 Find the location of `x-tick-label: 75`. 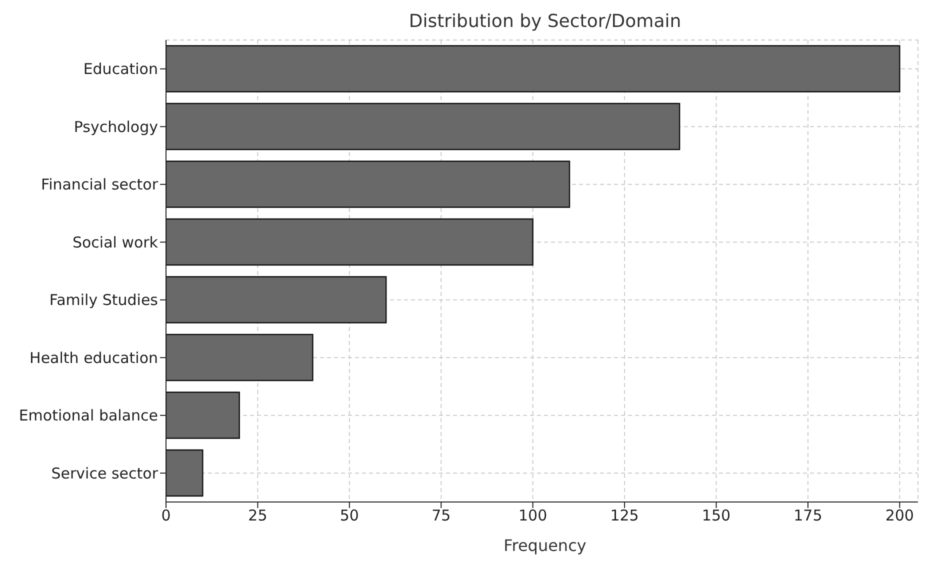

x-tick-label: 75 is located at coordinates (441, 515).